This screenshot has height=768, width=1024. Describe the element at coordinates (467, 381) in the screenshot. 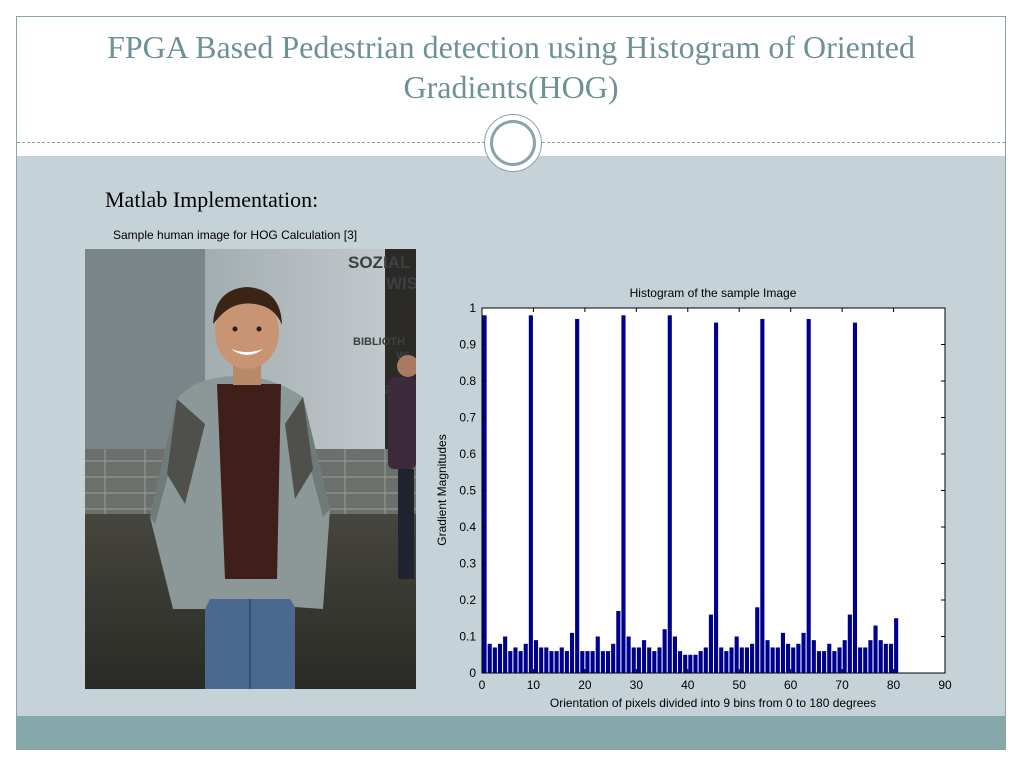

I see `y-tick-label: 0.8` at that location.